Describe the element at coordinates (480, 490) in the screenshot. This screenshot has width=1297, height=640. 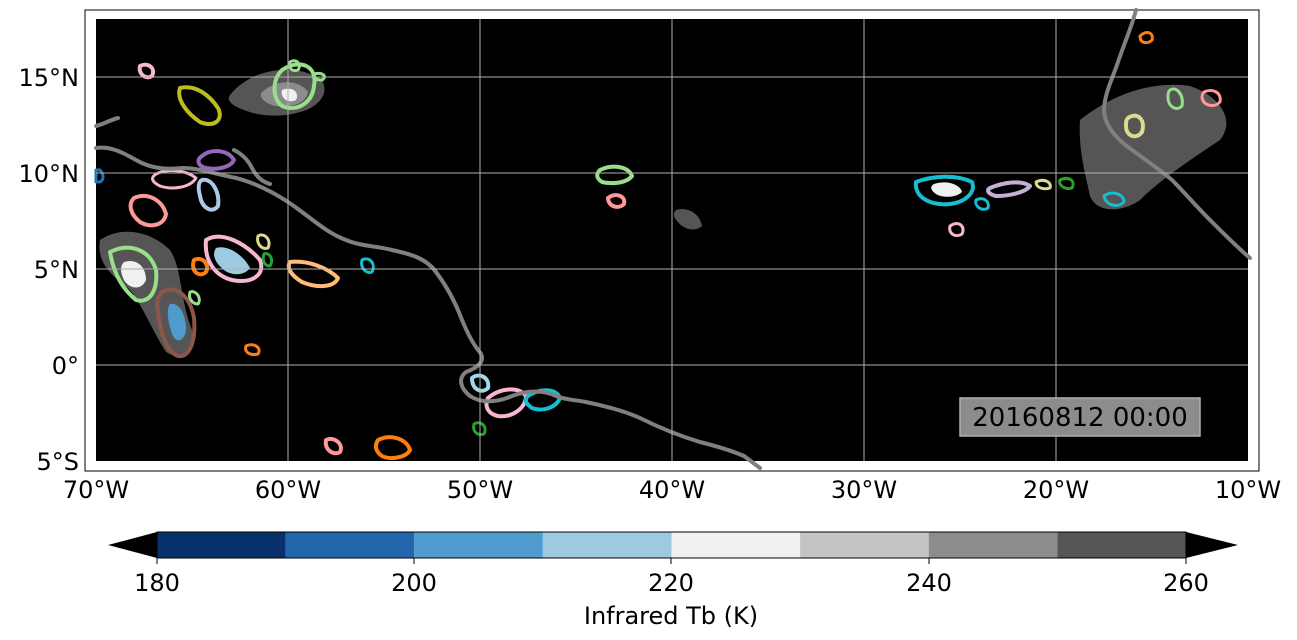
I see `lon-tick-label: 50°W` at that location.